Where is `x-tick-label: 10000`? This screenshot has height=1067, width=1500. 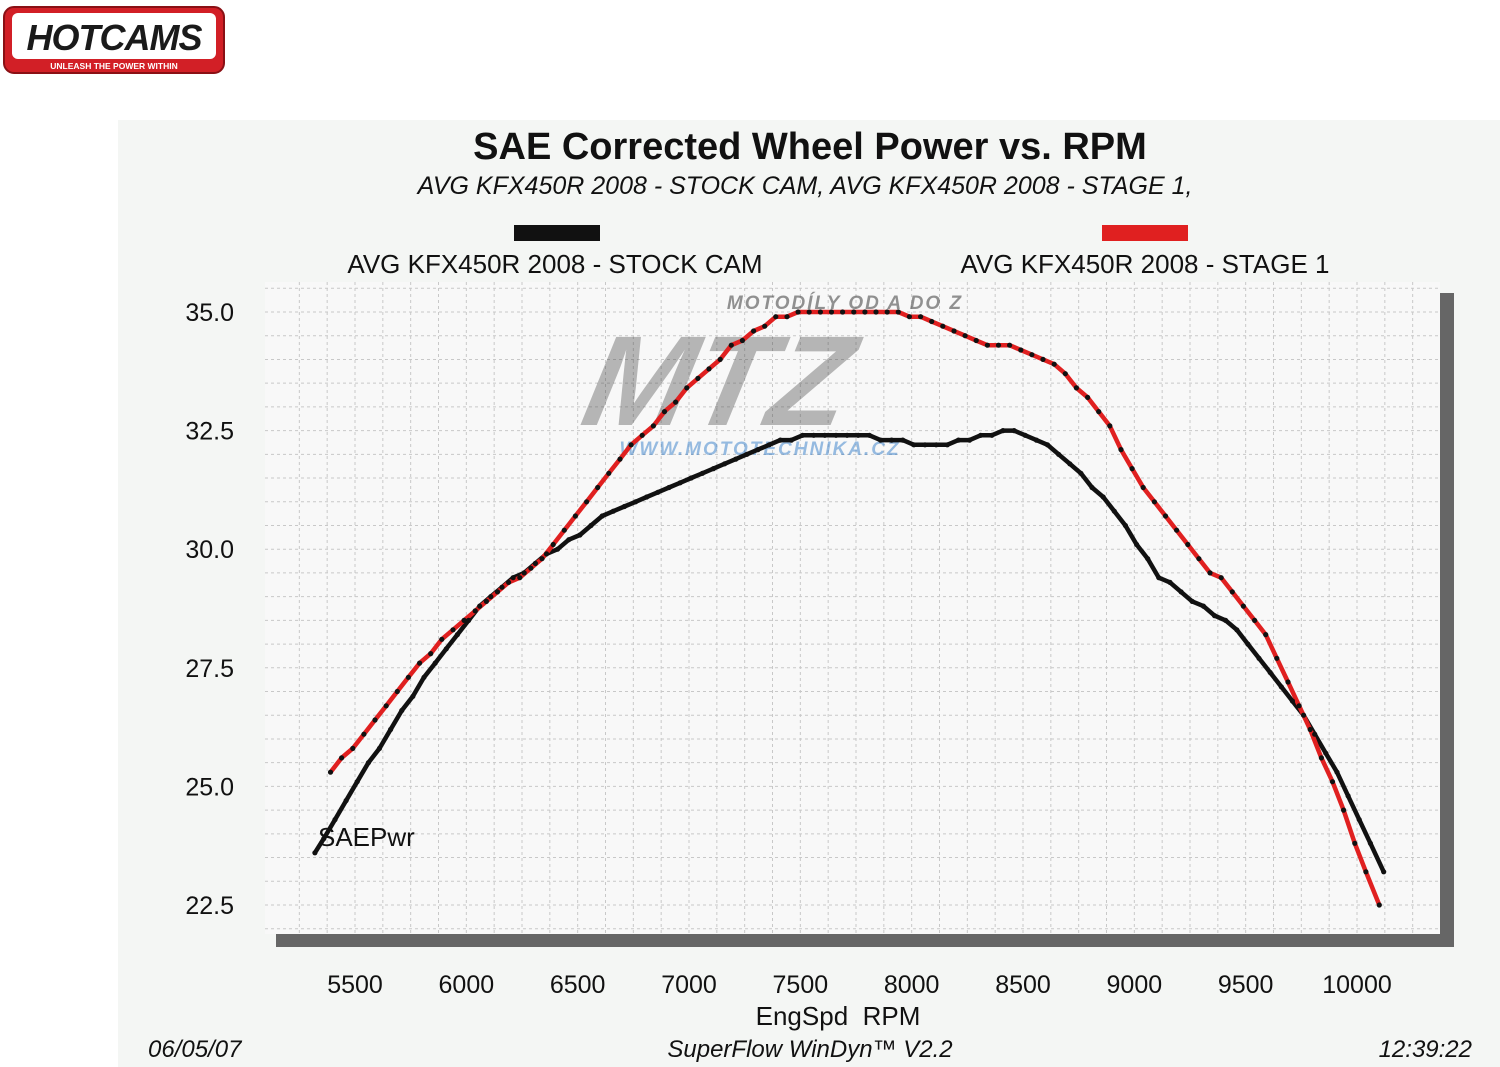
x-tick-label: 10000 is located at coordinates (1357, 985).